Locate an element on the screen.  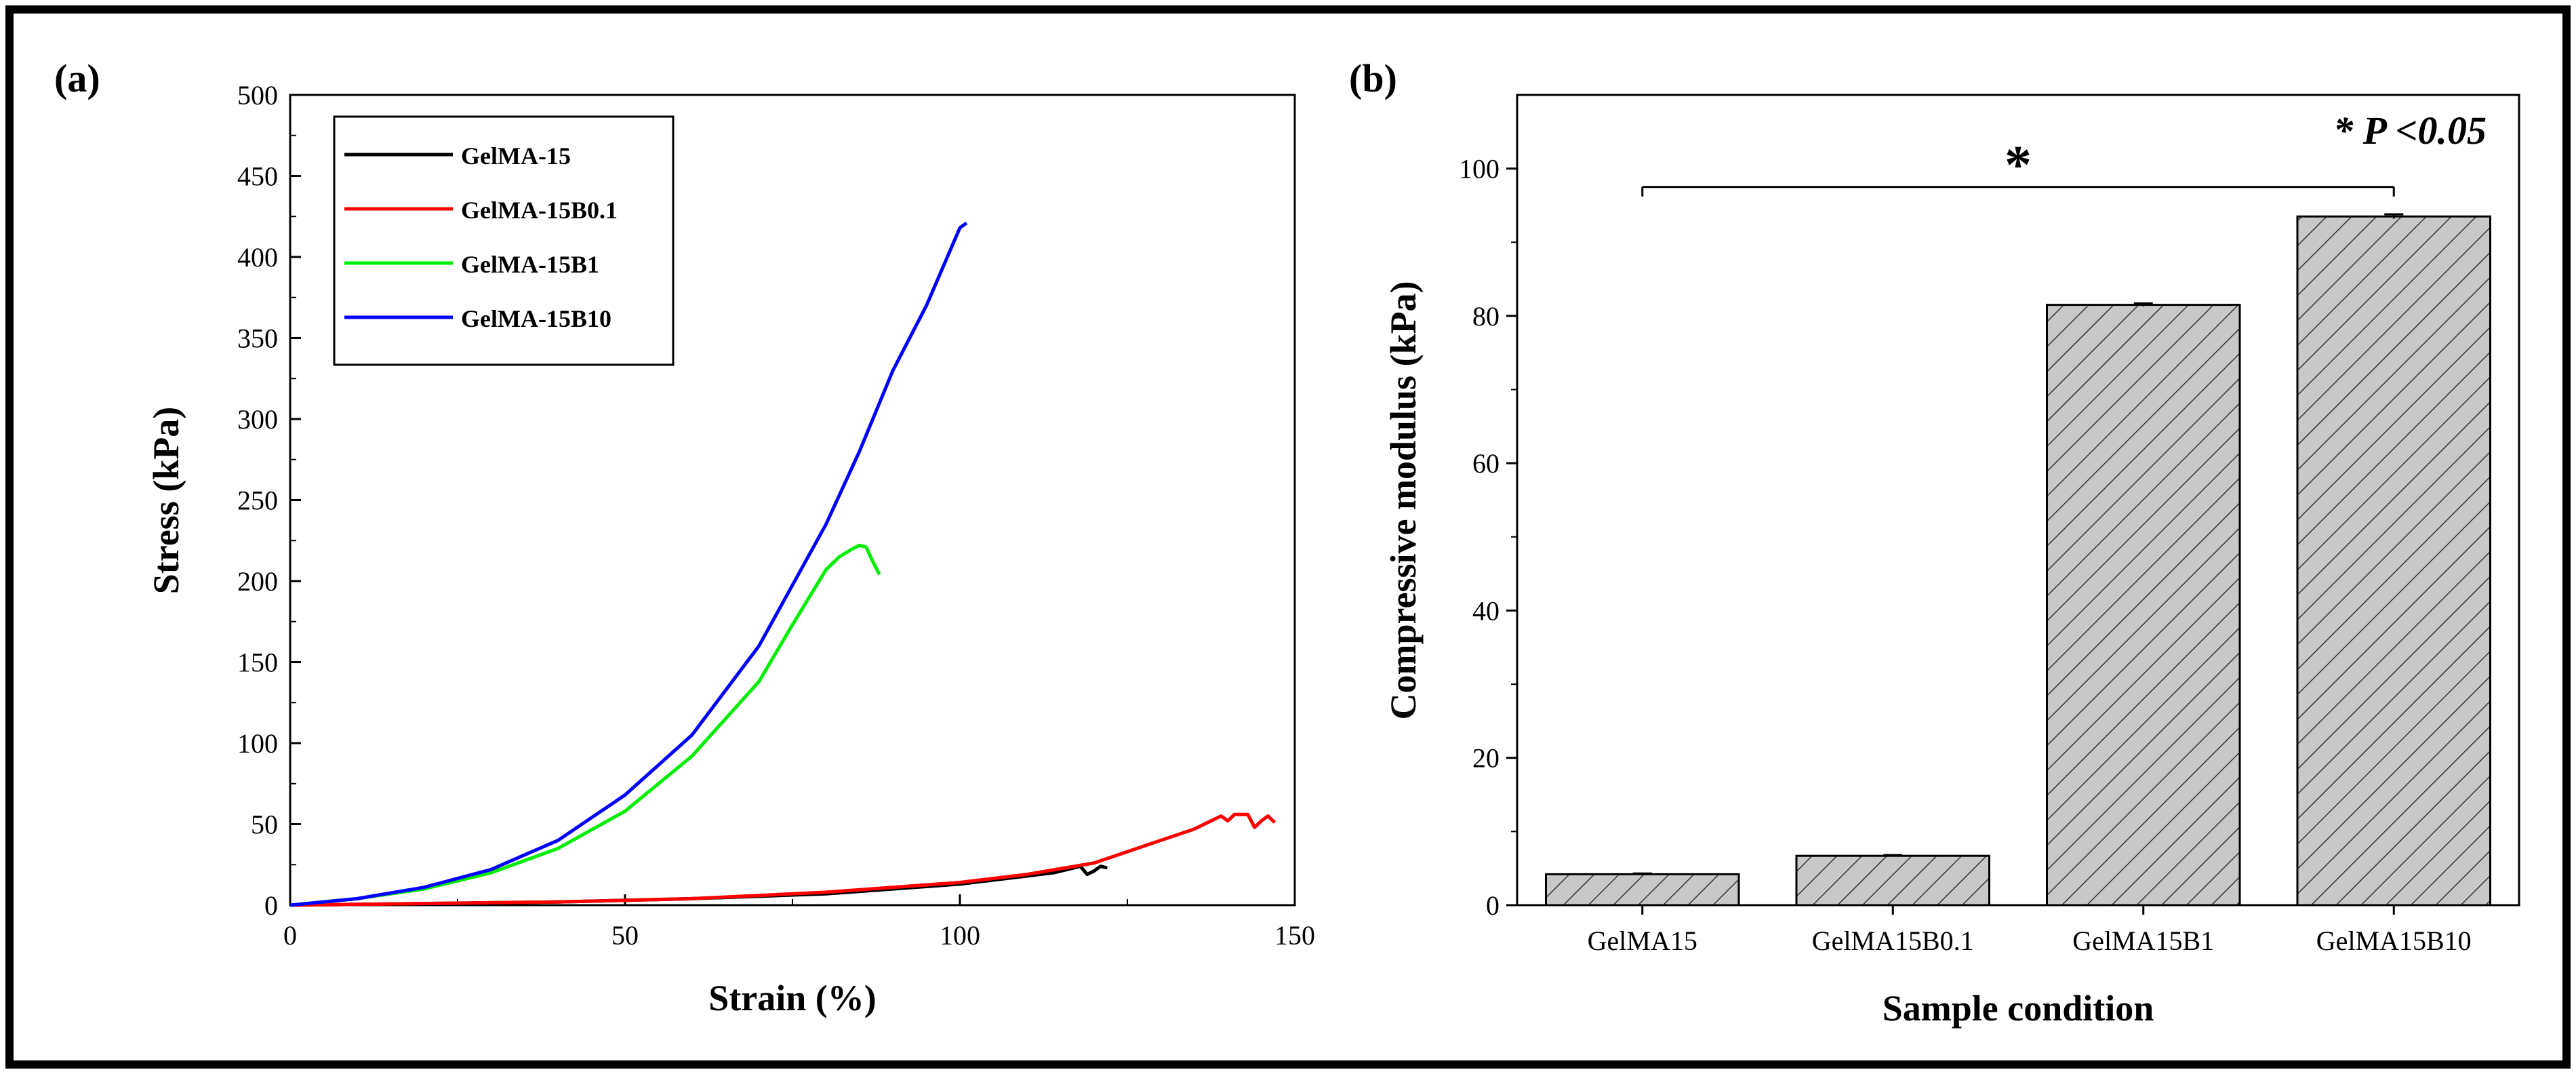
panel-b-x-axis-title: Sample condition is located at coordinates (2018, 1008).